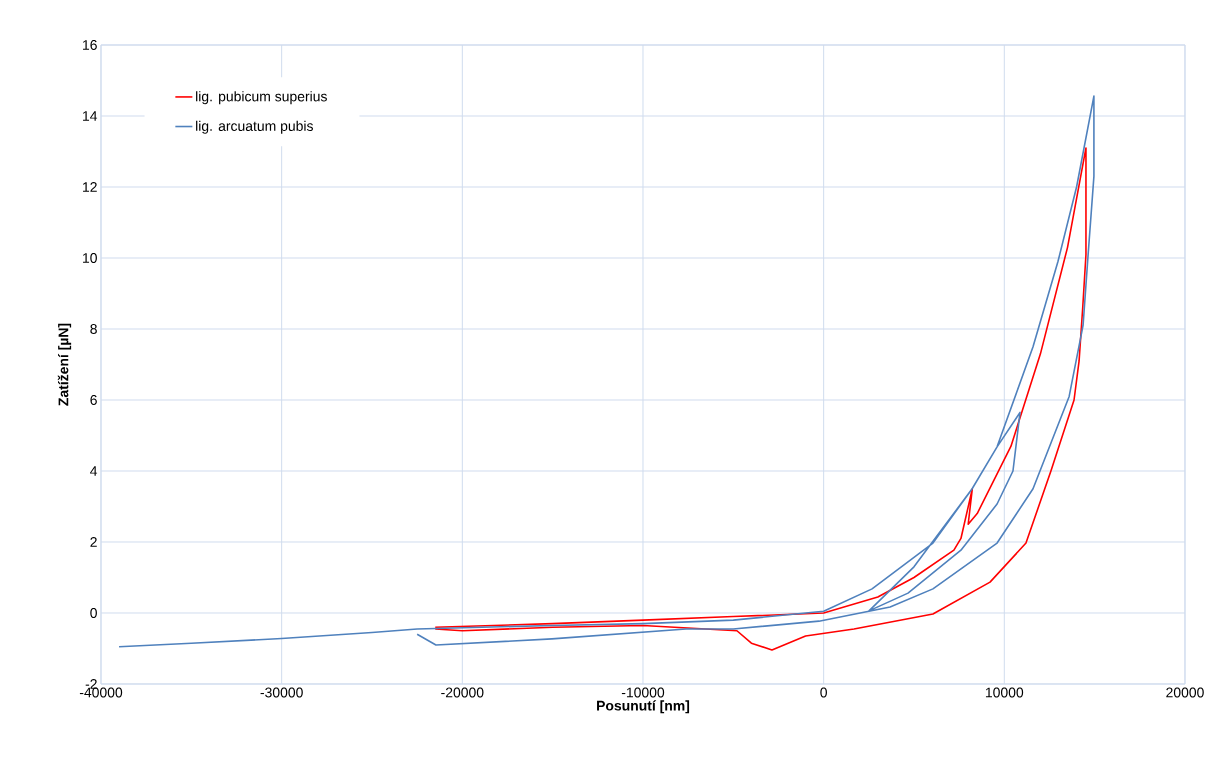  Describe the element at coordinates (93, 329) in the screenshot. I see `y-tick-label: 8` at that location.